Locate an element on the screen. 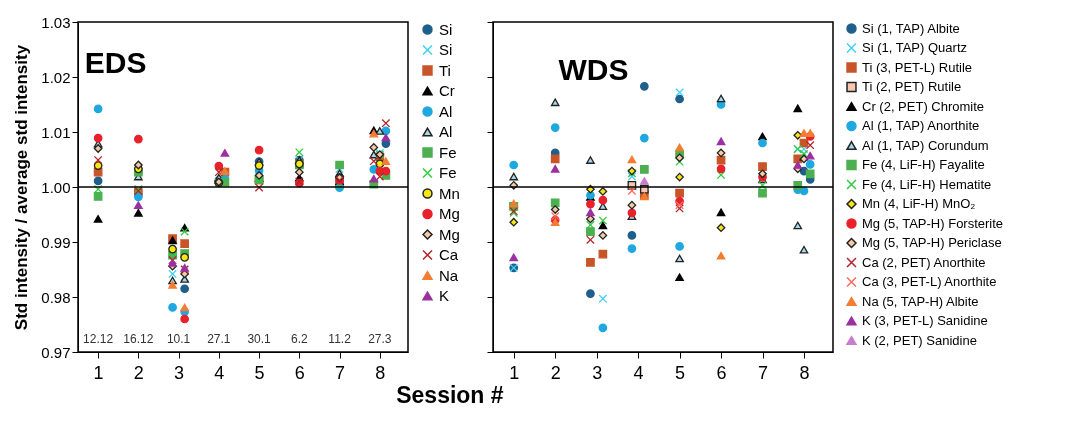  annotation: 16.12 is located at coordinates (138, 339).